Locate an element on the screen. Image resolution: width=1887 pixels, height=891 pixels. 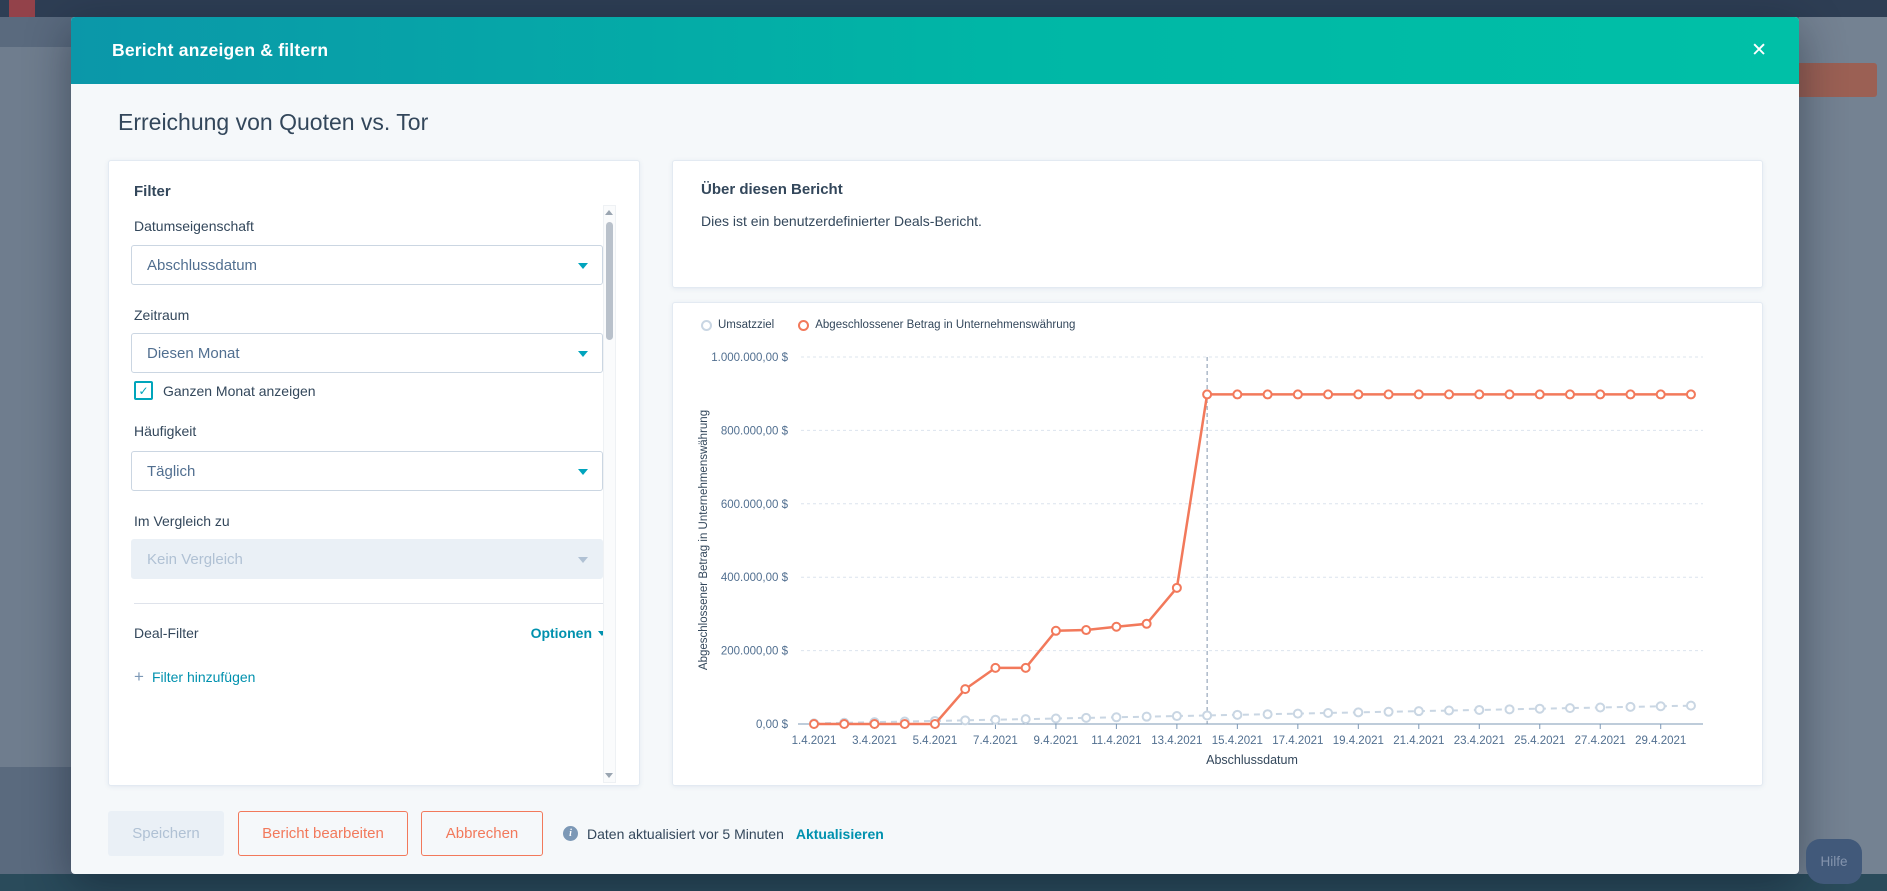
svg-text: 3.4.2021 is located at coordinates (874, 741).